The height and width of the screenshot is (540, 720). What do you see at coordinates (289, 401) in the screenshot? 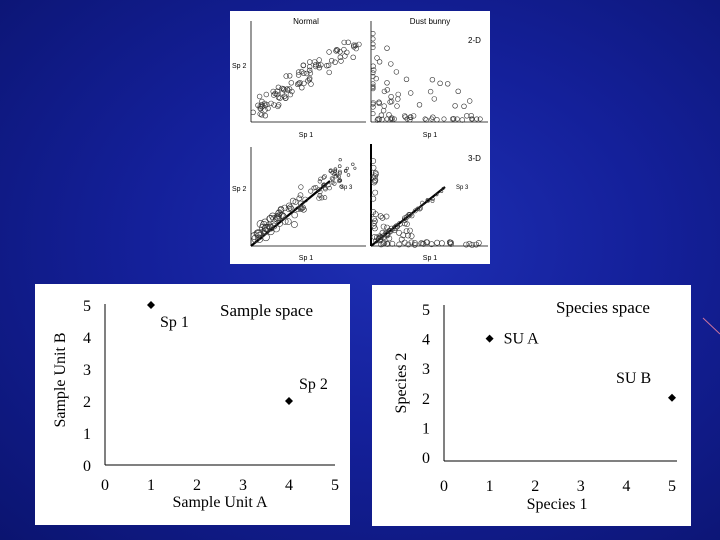
I see `point-marker` at bounding box center [289, 401].